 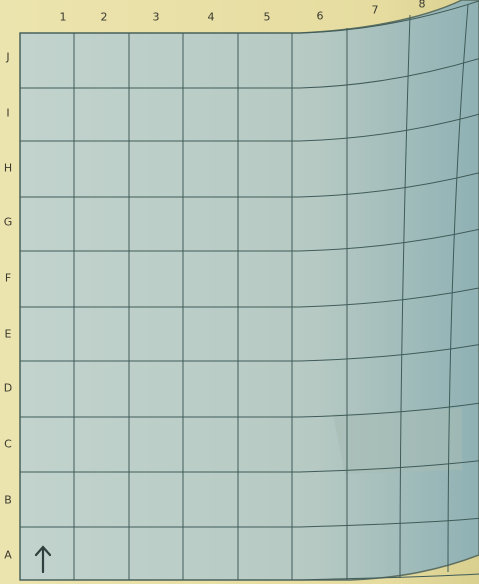 What do you see at coordinates (320, 16) in the screenshot?
I see `column-label: 6` at bounding box center [320, 16].